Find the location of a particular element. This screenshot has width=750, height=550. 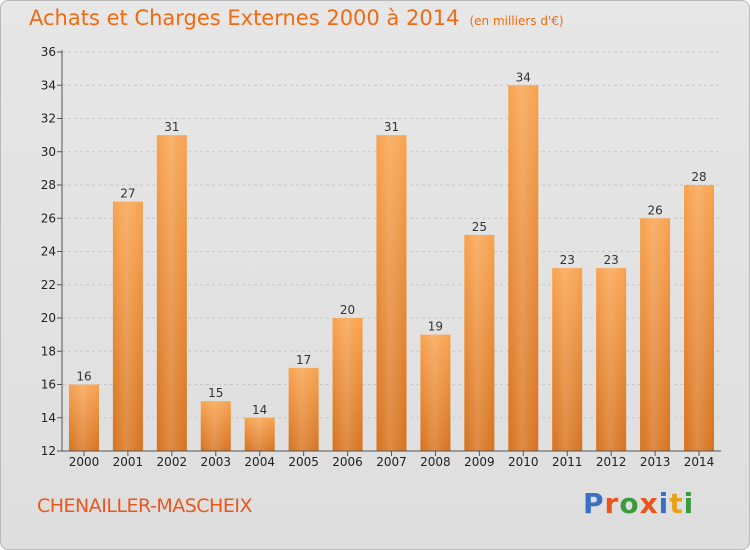

logo-letter: P is located at coordinates (594, 503).